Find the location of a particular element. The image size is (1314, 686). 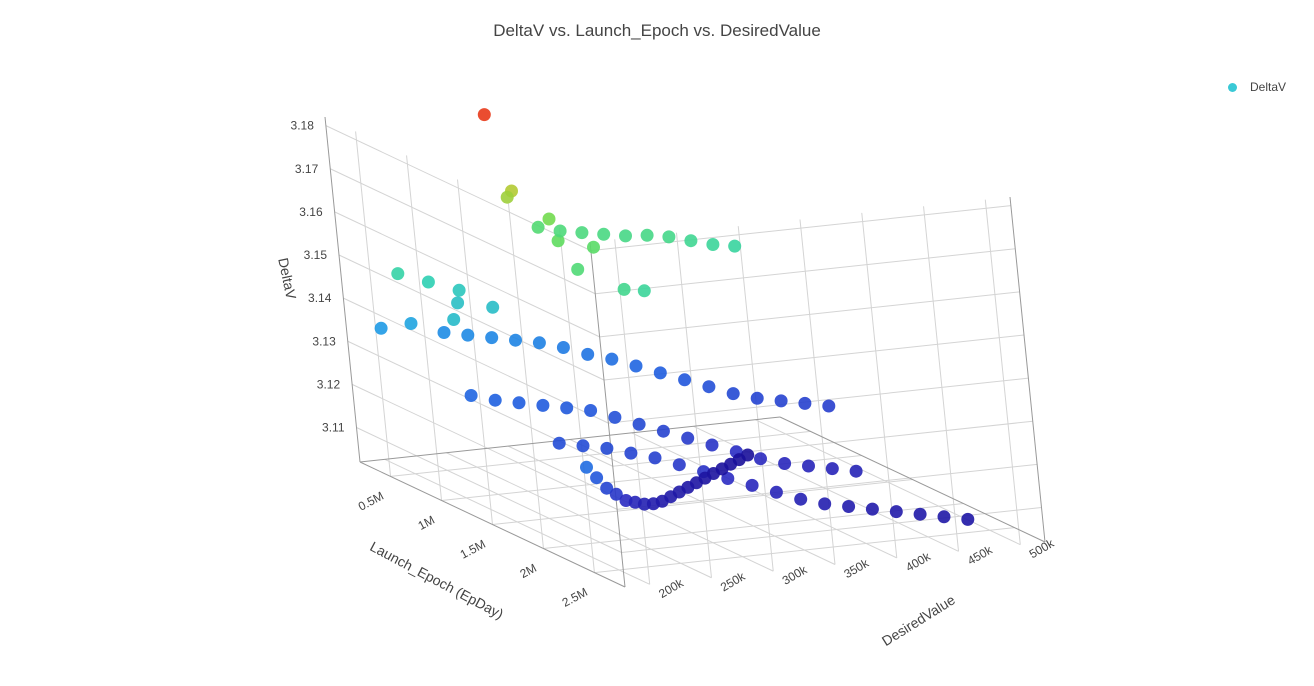

y-tick-label: 1M is located at coordinates (426, 523).